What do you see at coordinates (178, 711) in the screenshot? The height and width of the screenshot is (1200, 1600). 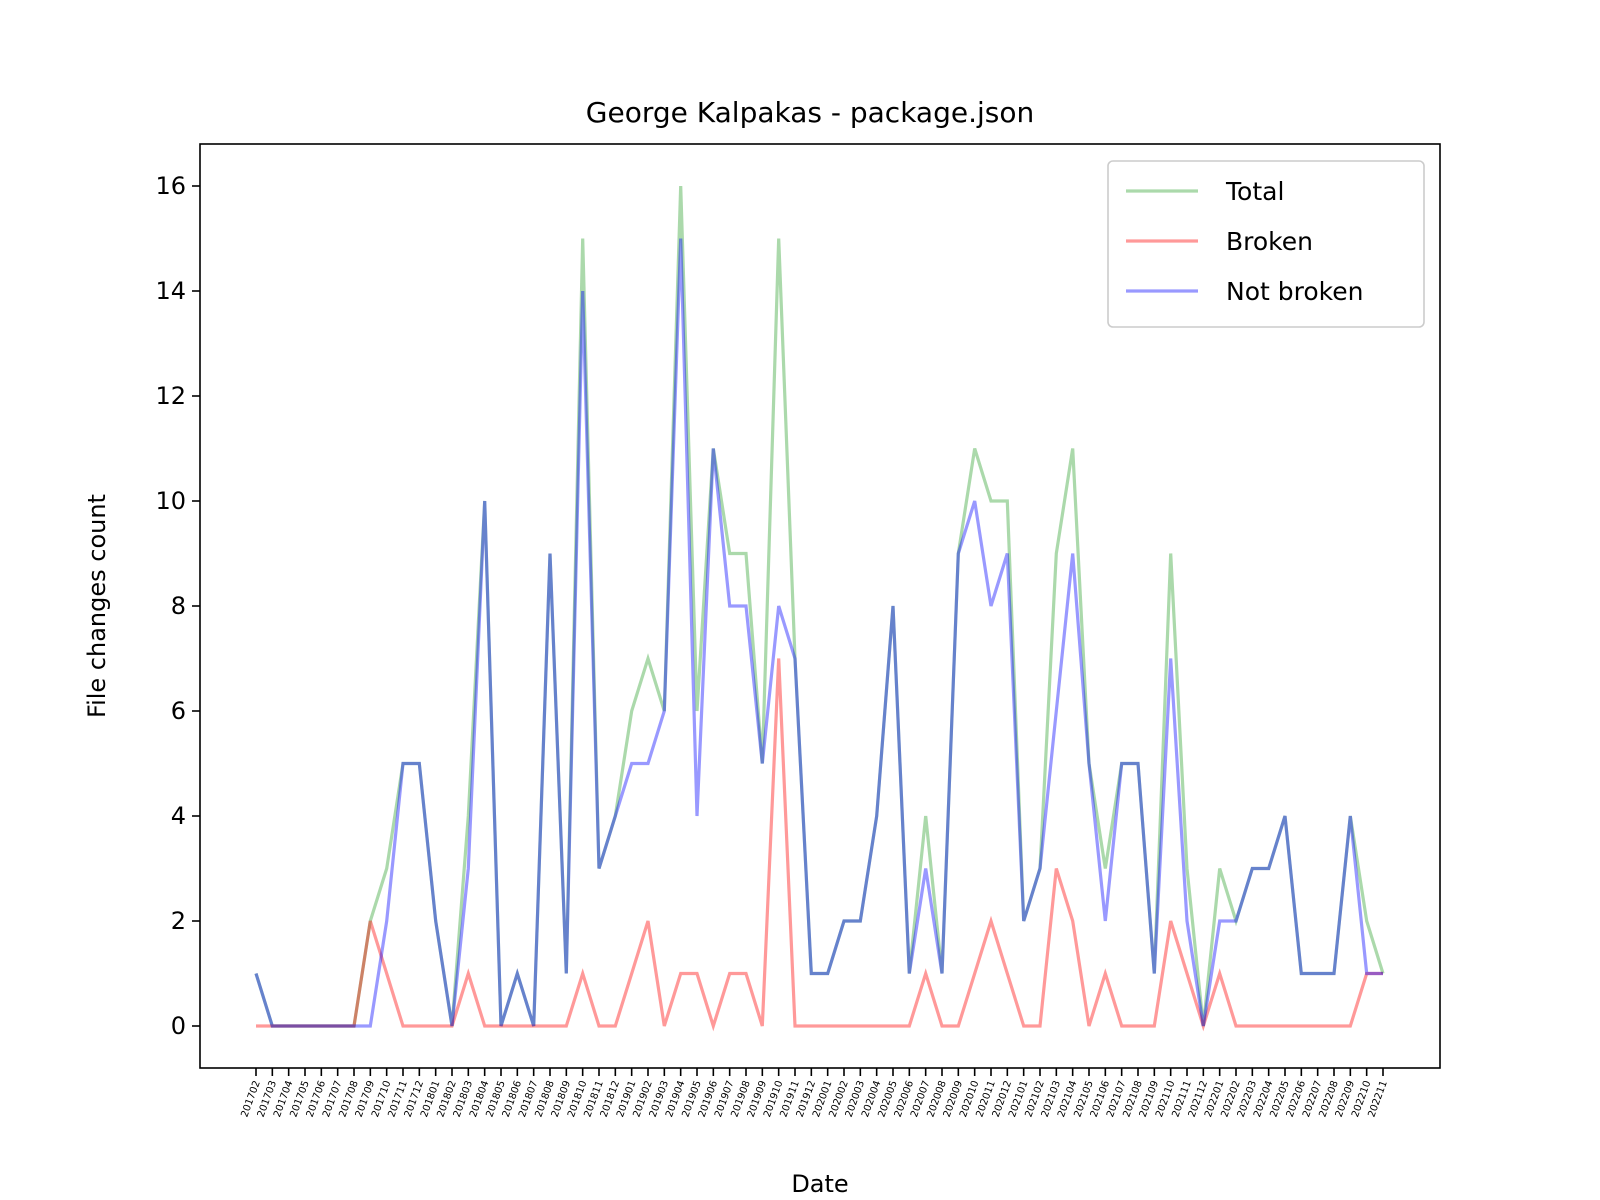 I see `y-tick-label: 6` at bounding box center [178, 711].